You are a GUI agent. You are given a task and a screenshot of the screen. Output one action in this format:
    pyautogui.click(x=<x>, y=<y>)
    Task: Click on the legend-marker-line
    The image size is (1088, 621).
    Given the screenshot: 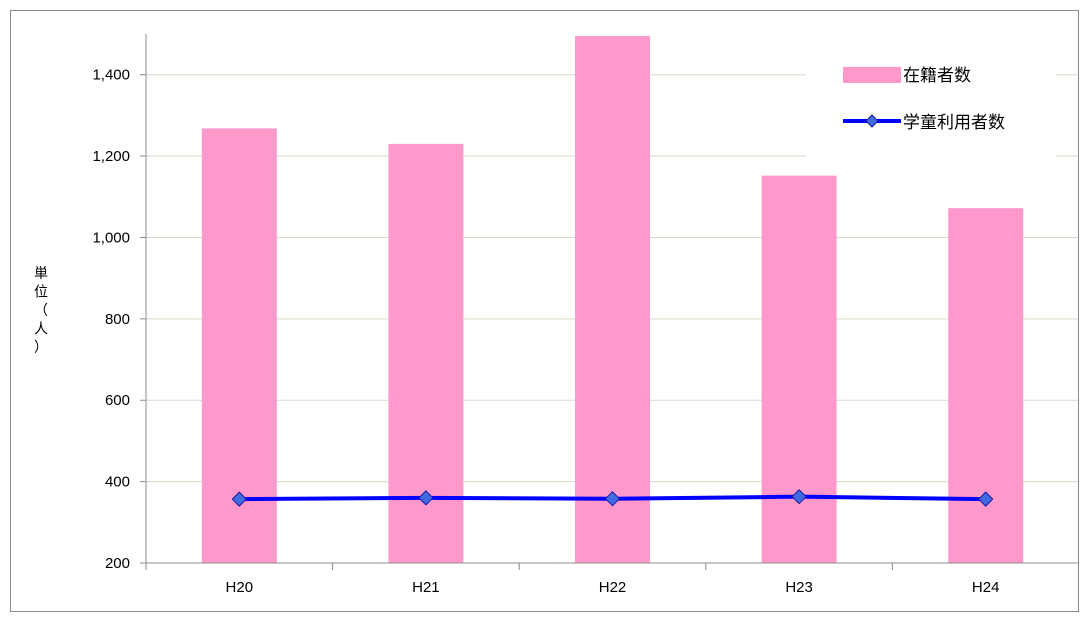 What is the action you would take?
    pyautogui.click(x=872, y=121)
    